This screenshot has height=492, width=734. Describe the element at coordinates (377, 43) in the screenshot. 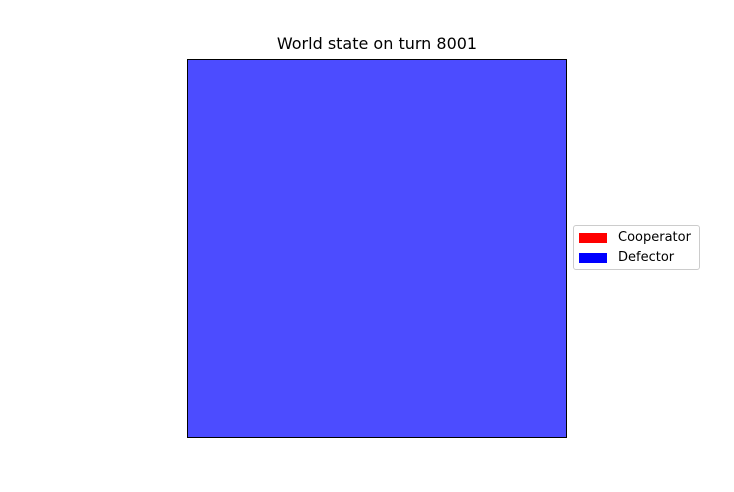

I see `chart-title: World state on turn 8001` at that location.